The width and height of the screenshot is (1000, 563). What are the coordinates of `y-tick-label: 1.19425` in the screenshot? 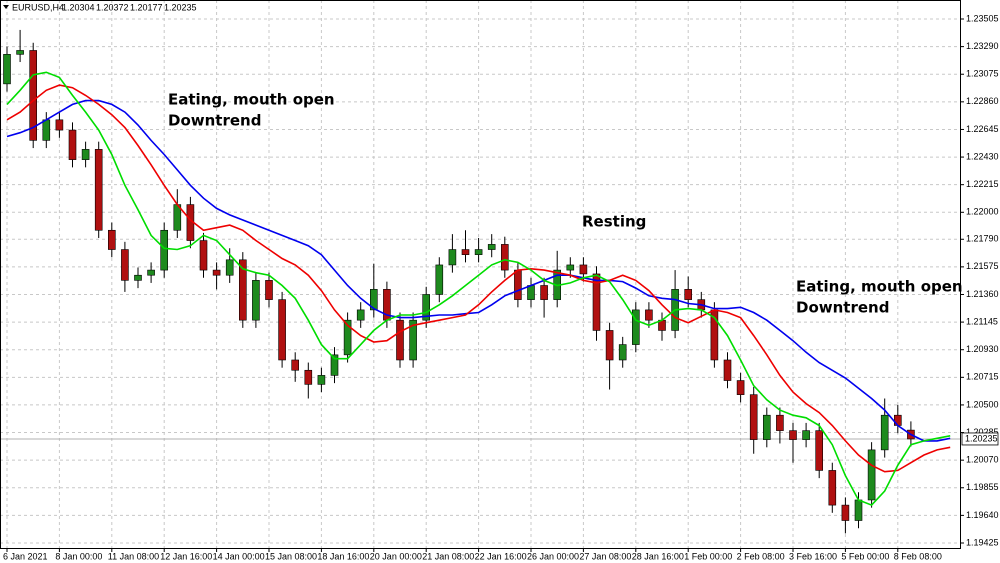 It's located at (982, 542).